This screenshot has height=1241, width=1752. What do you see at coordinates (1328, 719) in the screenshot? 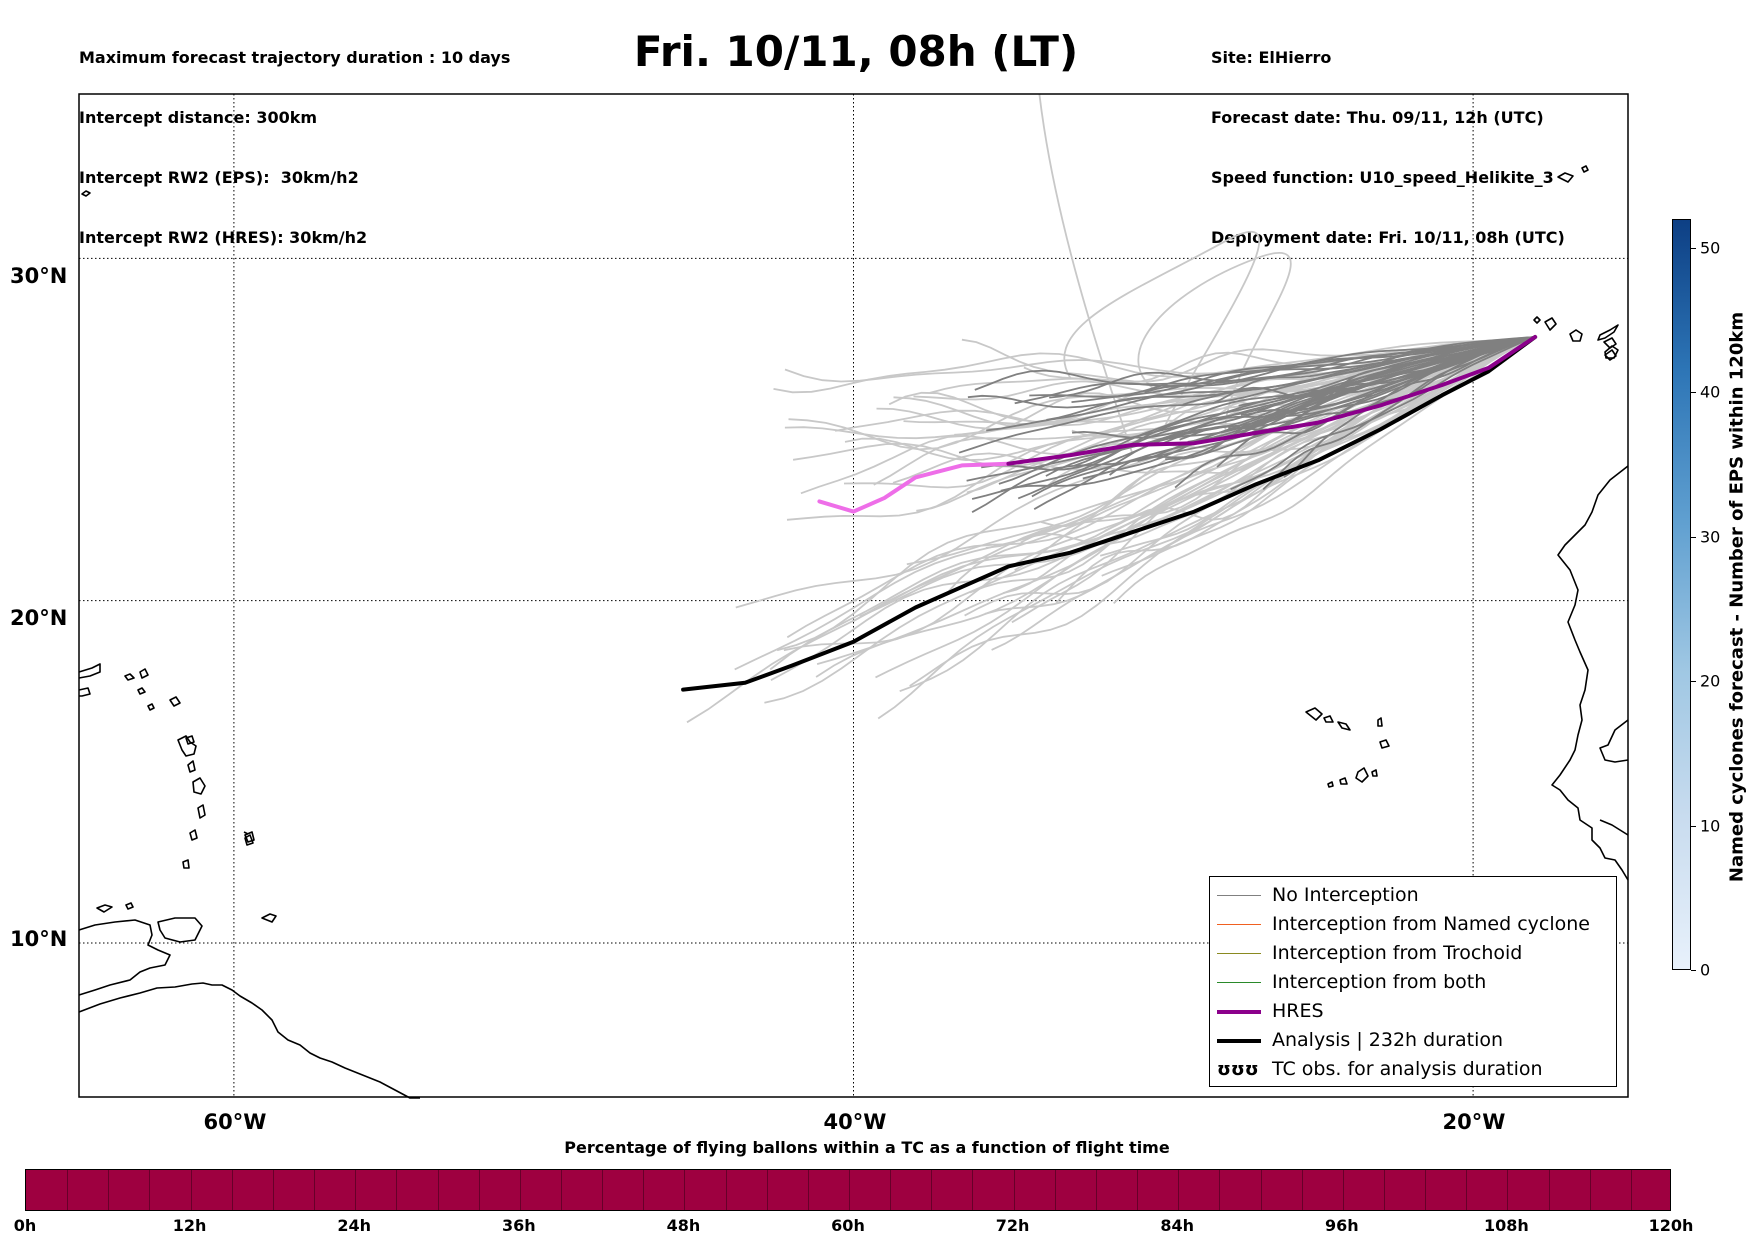
I see `cape-verde-sao-vicente` at bounding box center [1328, 719].